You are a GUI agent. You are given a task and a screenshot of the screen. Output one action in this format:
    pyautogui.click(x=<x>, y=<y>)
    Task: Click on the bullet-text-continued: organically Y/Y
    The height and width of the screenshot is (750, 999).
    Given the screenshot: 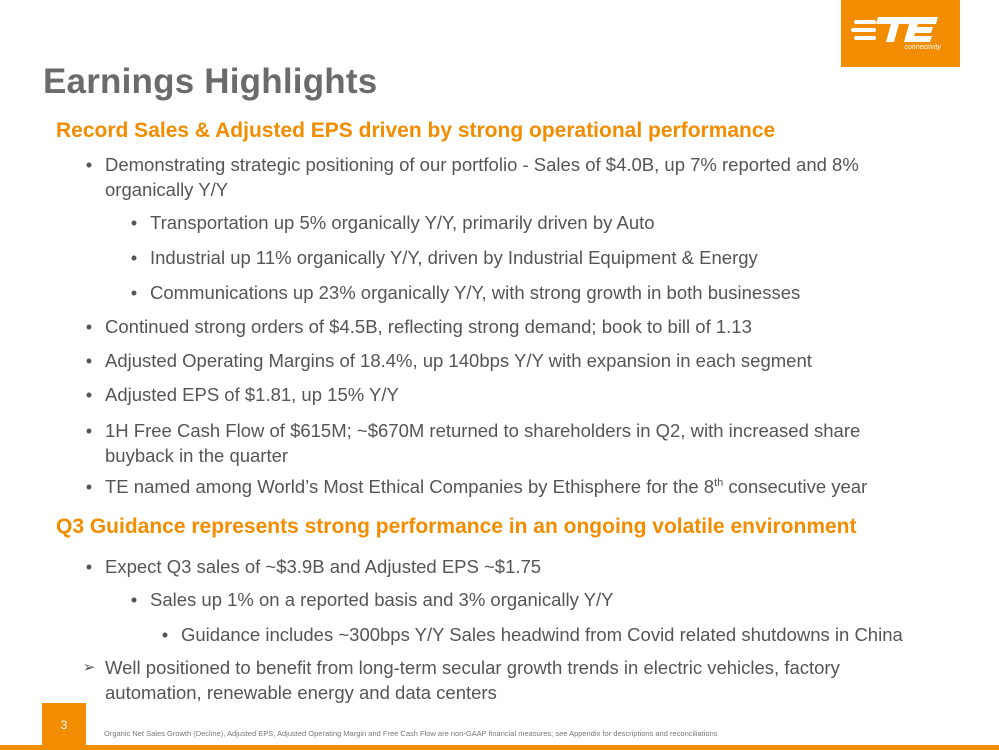 What is the action you would take?
    pyautogui.click(x=167, y=189)
    